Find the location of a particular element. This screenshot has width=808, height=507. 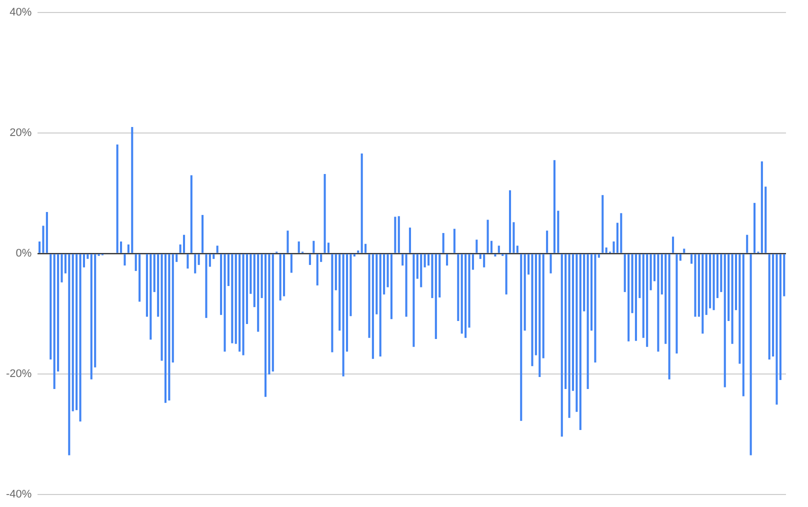

y-tick-label: -20% is located at coordinates (19, 374).